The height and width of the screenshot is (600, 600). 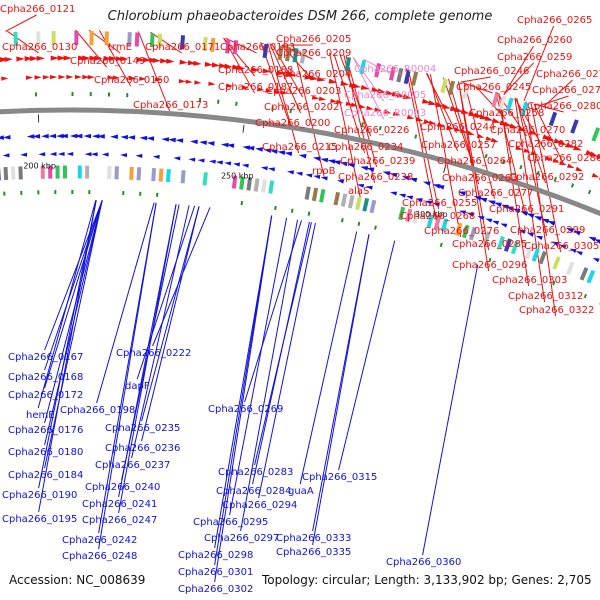 I want to click on reverse-gene-label: Cpha266_0172, so click(x=45, y=395).